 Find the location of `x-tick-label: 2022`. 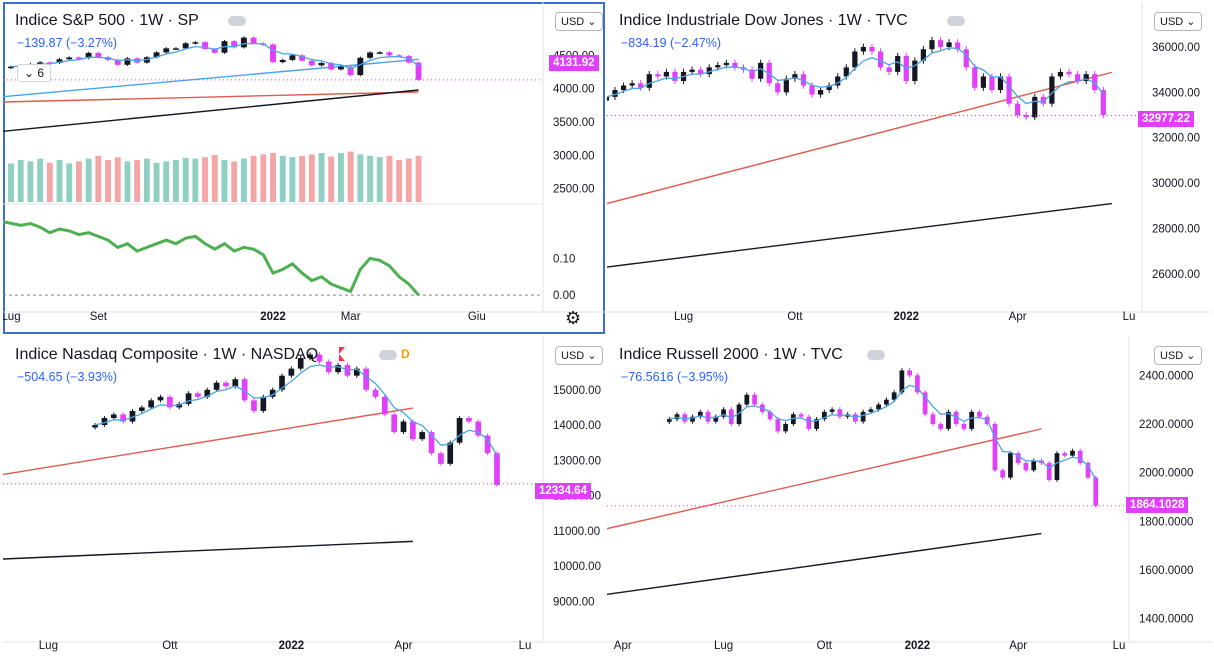

x-tick-label: 2022 is located at coordinates (918, 646).